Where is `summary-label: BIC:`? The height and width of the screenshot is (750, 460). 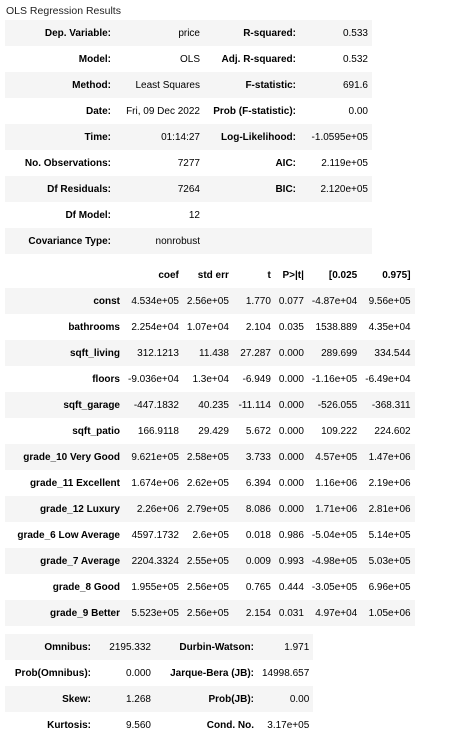
summary-label: BIC: is located at coordinates (252, 189).